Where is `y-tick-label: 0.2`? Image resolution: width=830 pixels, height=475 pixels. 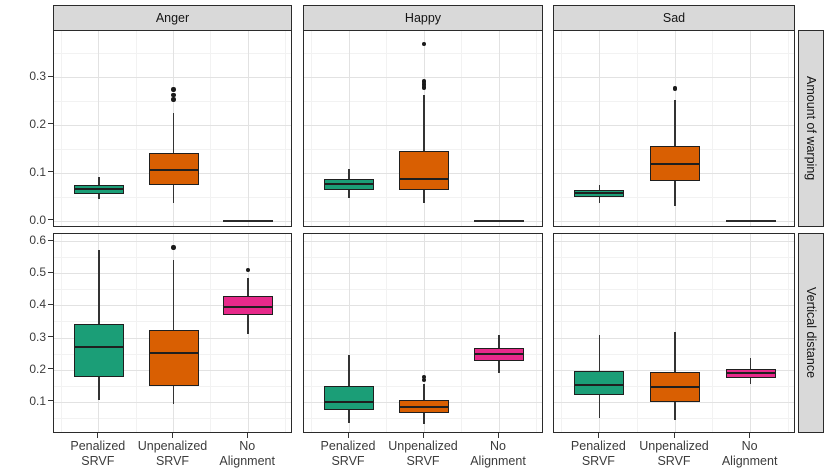
y-tick-label: 0.2 is located at coordinates (37, 368).